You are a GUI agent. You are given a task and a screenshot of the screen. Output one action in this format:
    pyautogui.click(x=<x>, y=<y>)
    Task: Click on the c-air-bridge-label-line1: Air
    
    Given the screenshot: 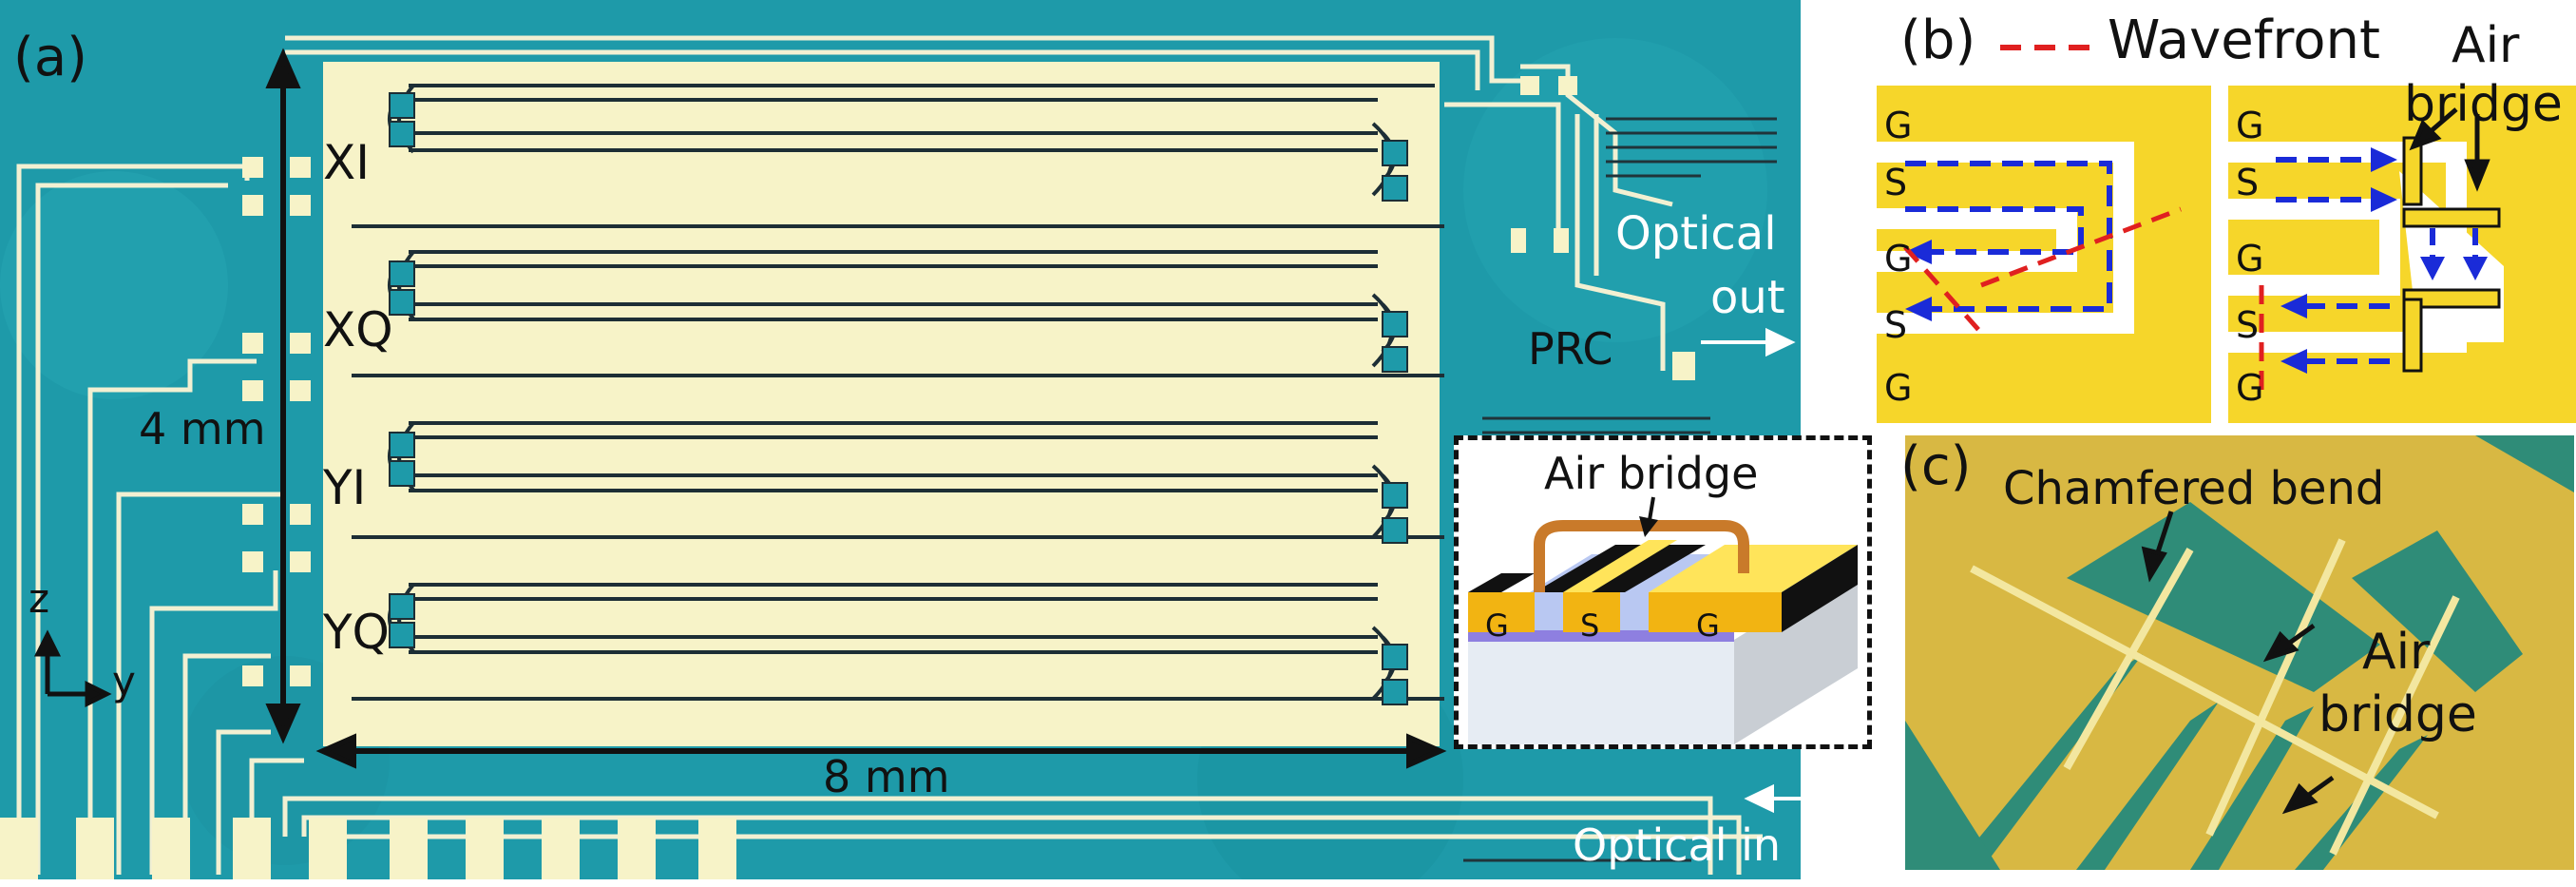 What is the action you would take?
    pyautogui.click(x=2396, y=652)
    